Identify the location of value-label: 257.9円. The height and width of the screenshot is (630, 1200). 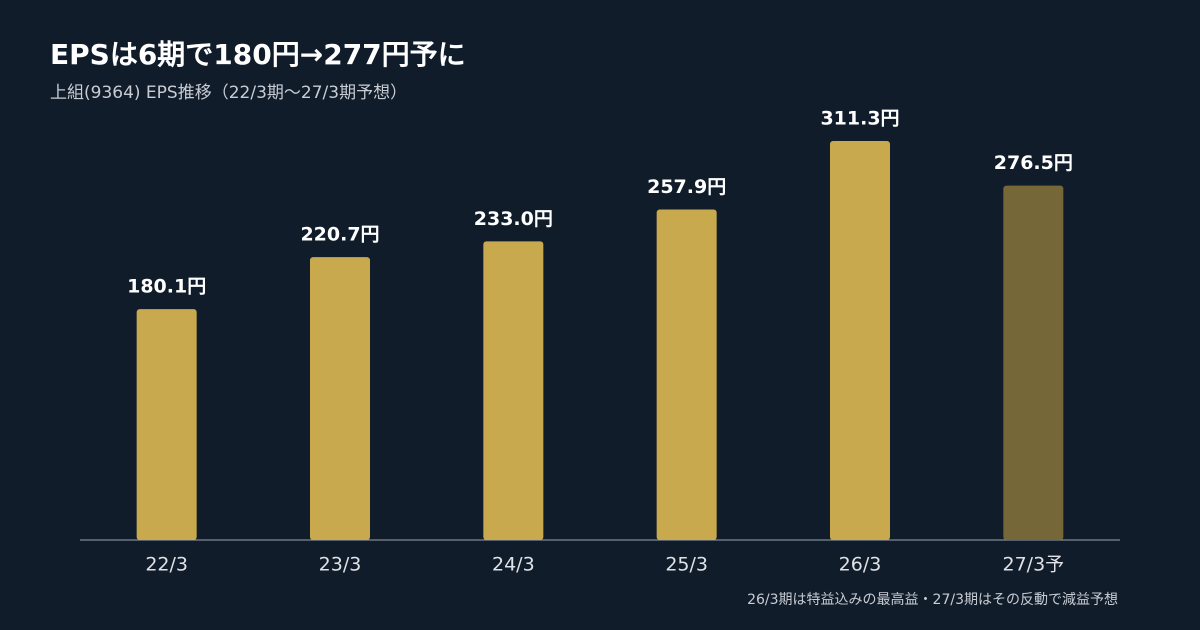
(686, 187).